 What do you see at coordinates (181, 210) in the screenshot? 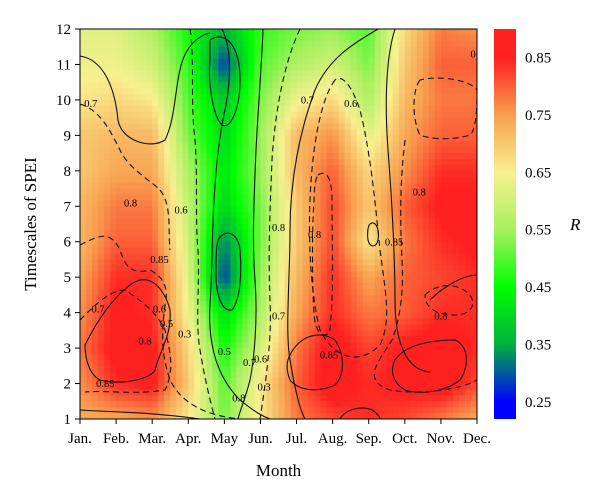
I see `contour-label: 0.6` at bounding box center [181, 210].